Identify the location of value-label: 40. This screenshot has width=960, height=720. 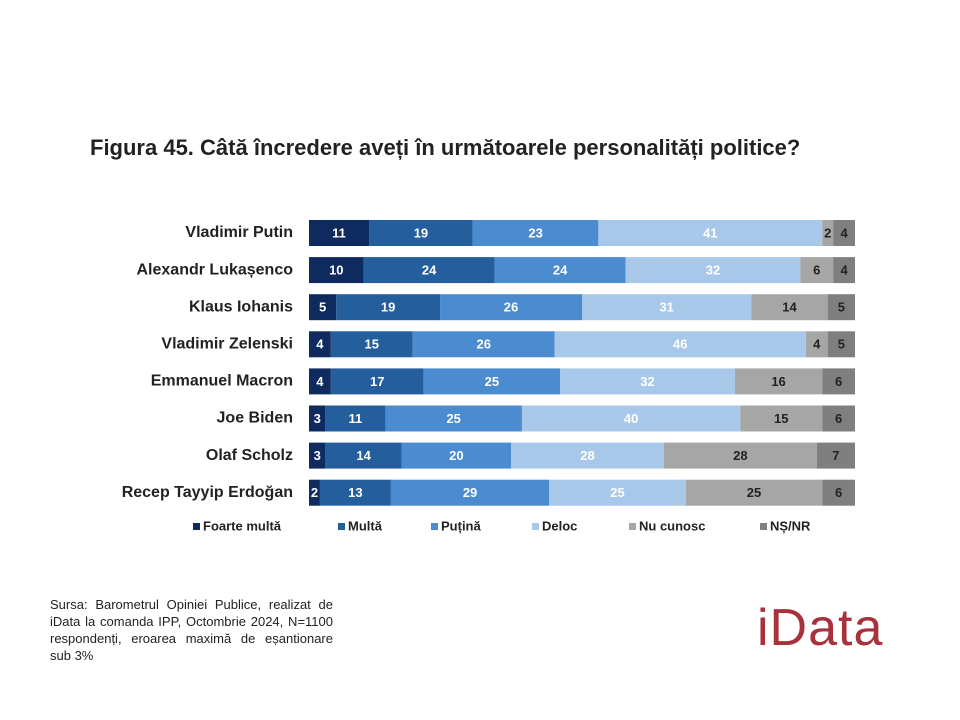
(631, 418).